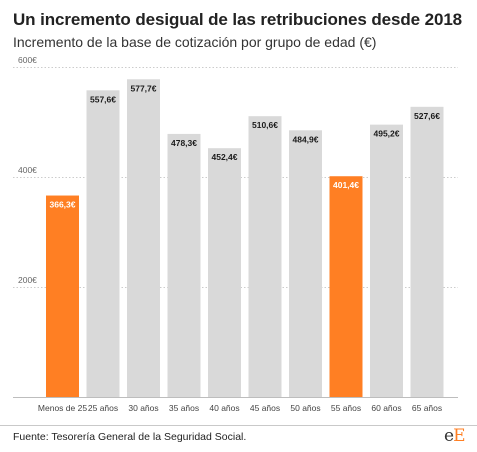 Image resolution: width=477 pixels, height=452 pixels. Describe the element at coordinates (184, 408) in the screenshot. I see `x-tick-label: 35 años` at that location.